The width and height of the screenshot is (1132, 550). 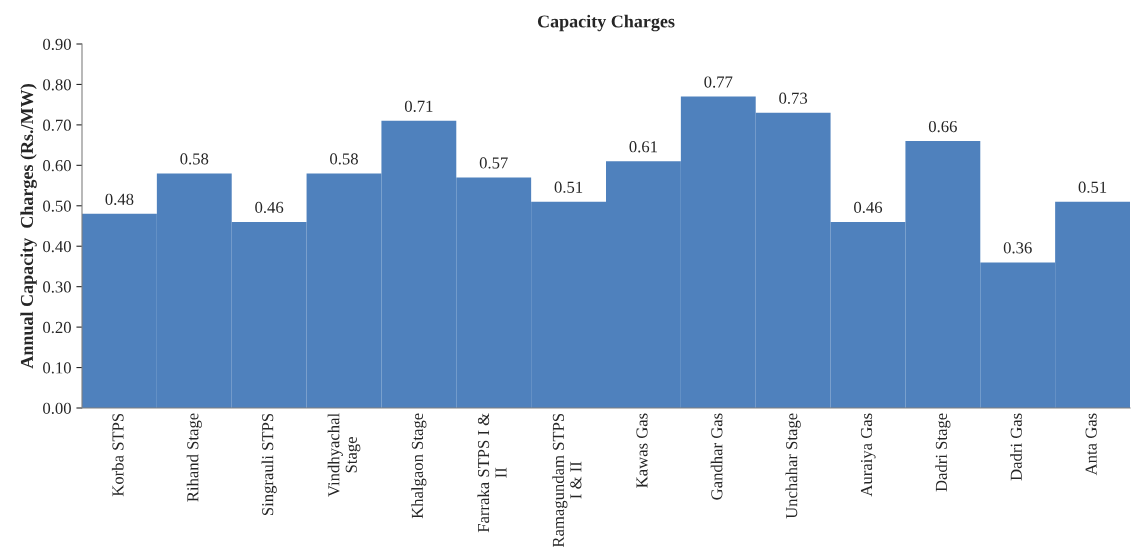 What do you see at coordinates (1016, 447) in the screenshot?
I see `x-tick-label: Dadri Gas` at bounding box center [1016, 447].